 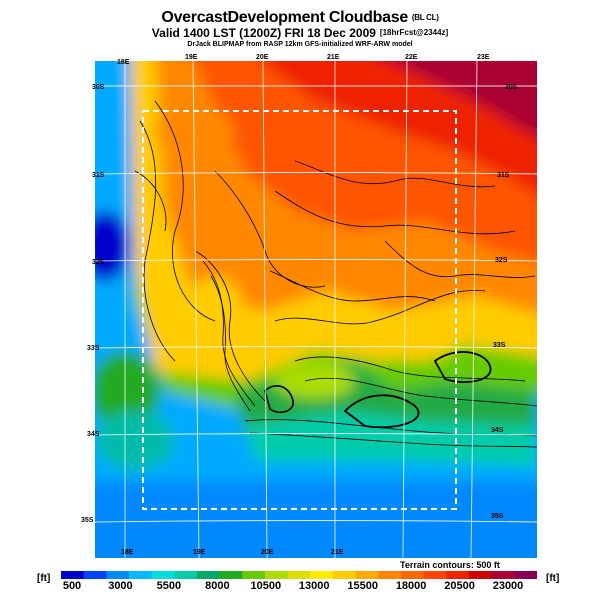 I want to click on lat-tick-right: 33S, so click(x=499, y=345).